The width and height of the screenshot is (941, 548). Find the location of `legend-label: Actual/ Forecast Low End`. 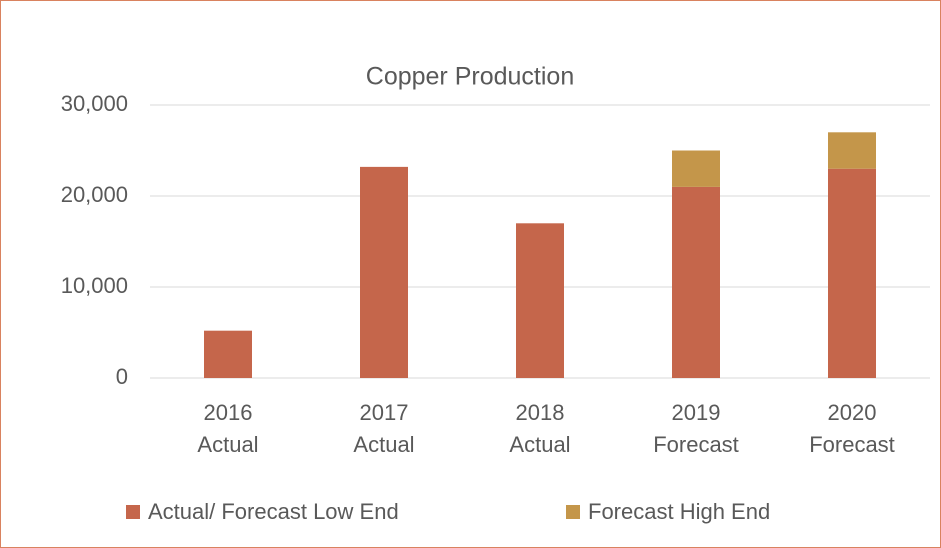

legend-label: Actual/ Forecast Low End is located at coordinates (273, 511).